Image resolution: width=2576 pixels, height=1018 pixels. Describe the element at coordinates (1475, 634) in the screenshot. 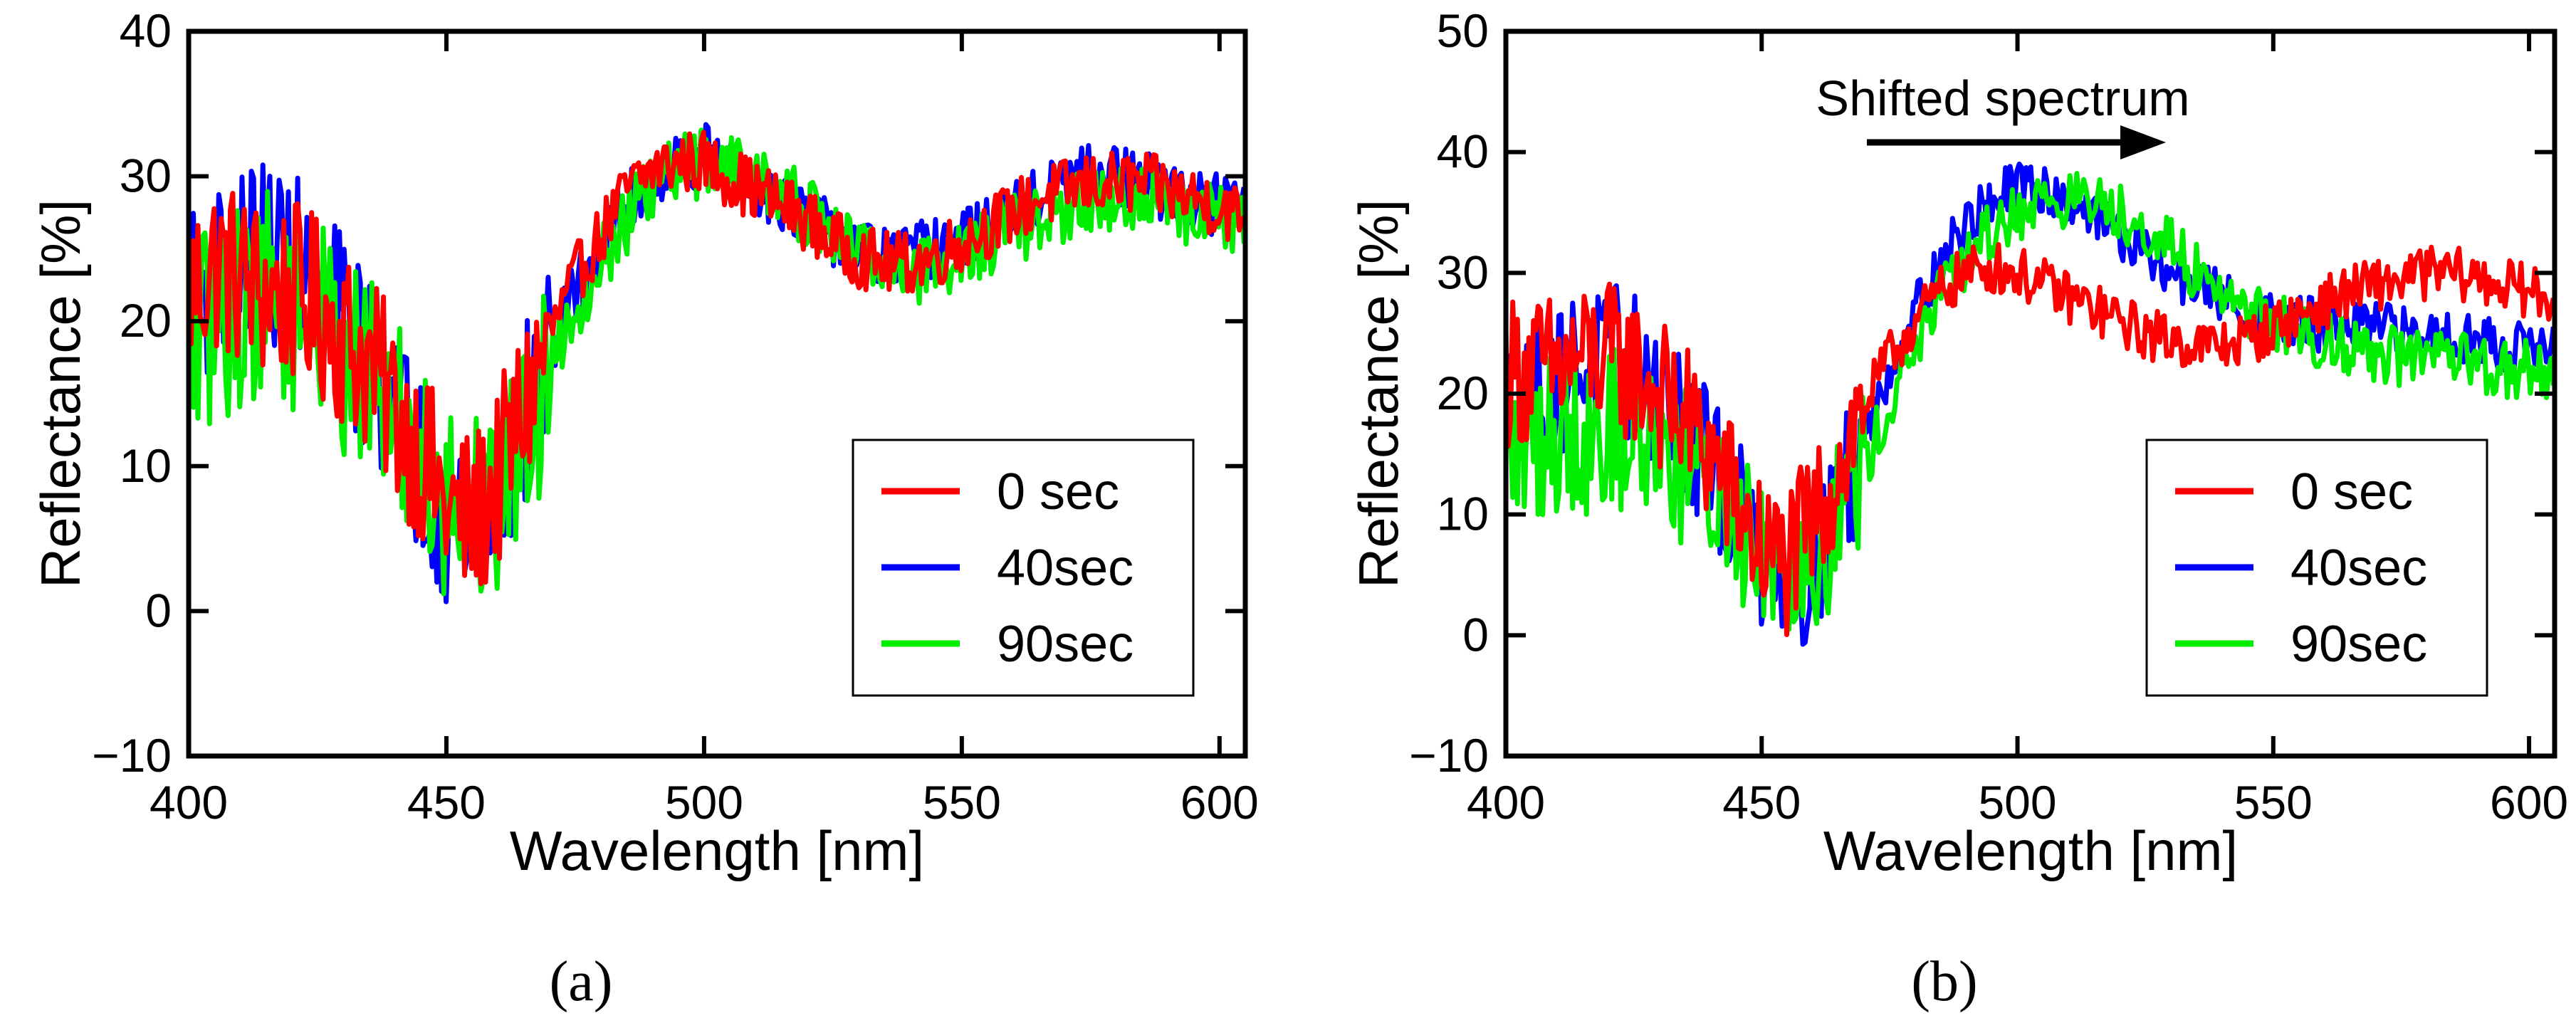

I see `b-y-tick-label: 0` at that location.